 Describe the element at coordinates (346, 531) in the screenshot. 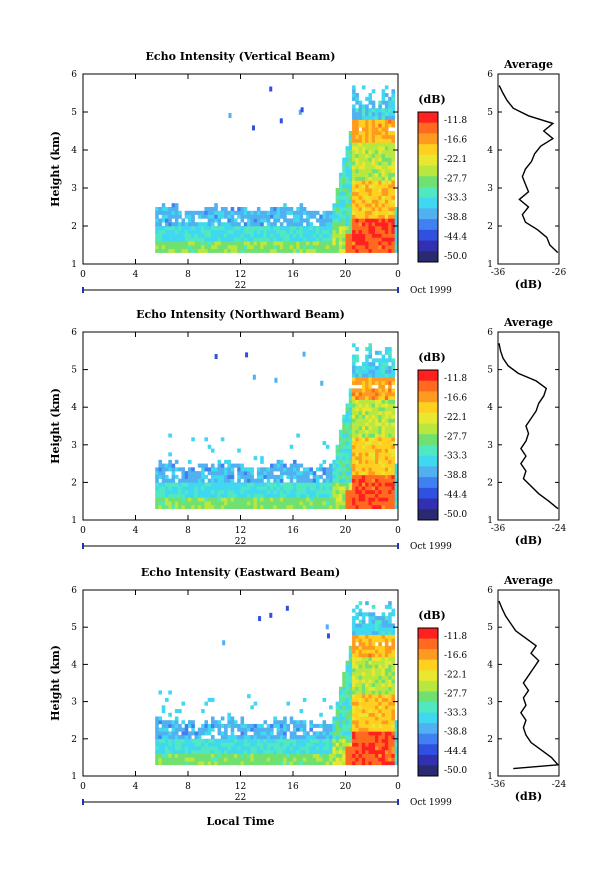

I see `x-tick-label: 20` at that location.